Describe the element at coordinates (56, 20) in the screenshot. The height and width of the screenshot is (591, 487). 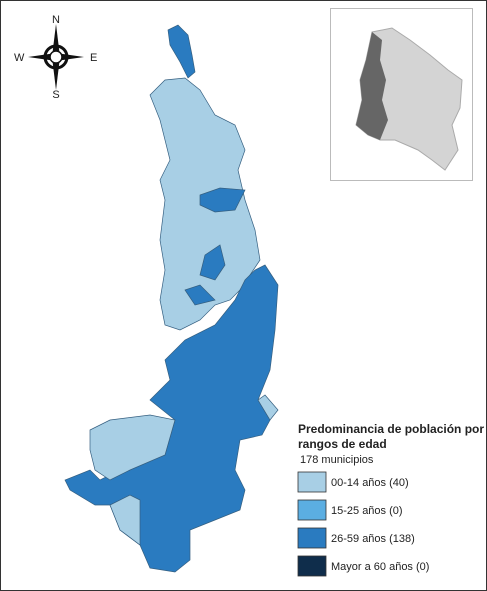
I see `compass-n: N` at that location.